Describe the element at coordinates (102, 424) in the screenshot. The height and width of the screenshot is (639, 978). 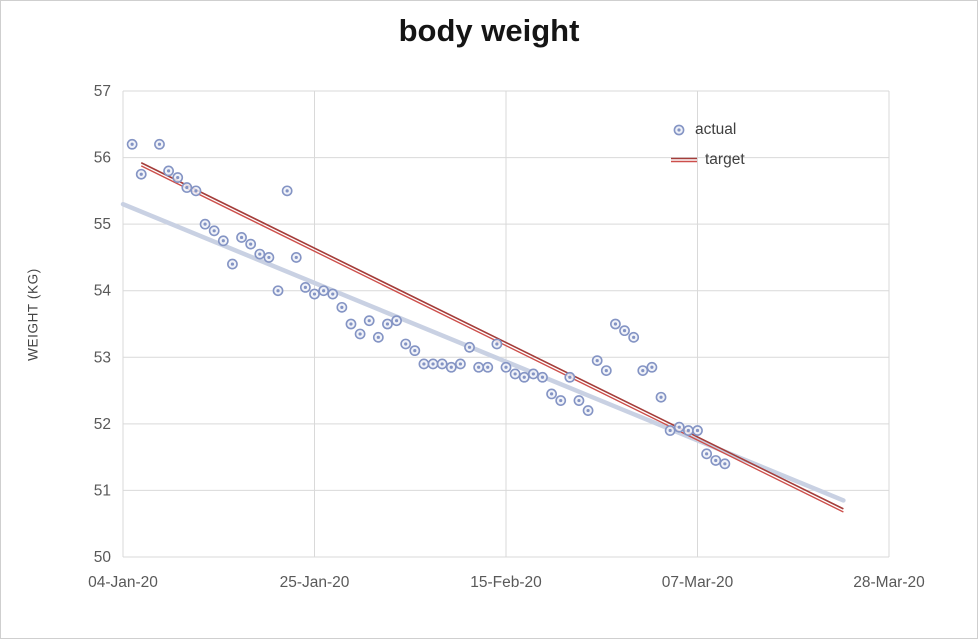
I see `y-axis-tick-label: 52` at that location.